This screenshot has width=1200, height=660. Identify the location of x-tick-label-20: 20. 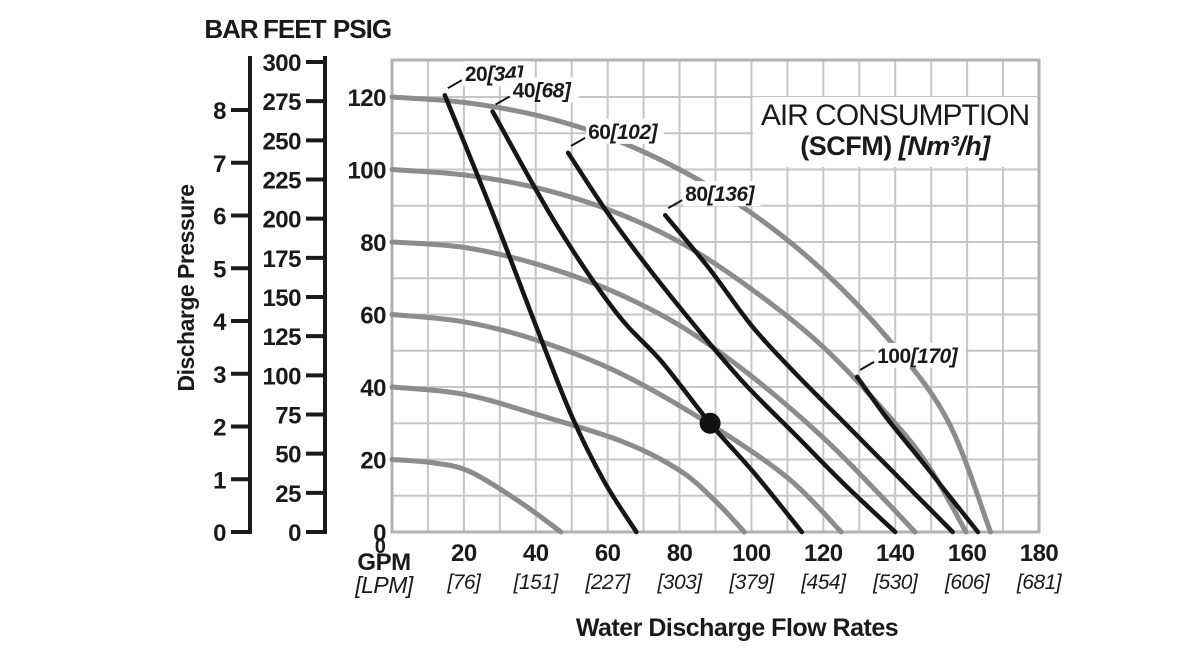
(464, 553).